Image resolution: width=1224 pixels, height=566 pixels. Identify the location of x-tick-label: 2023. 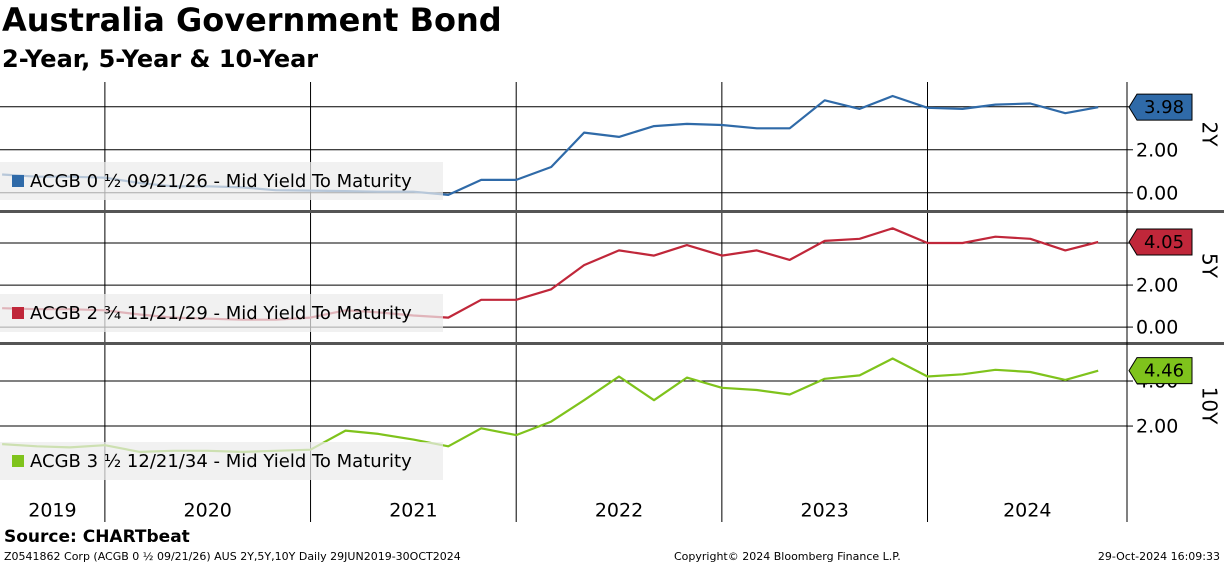
(825, 511).